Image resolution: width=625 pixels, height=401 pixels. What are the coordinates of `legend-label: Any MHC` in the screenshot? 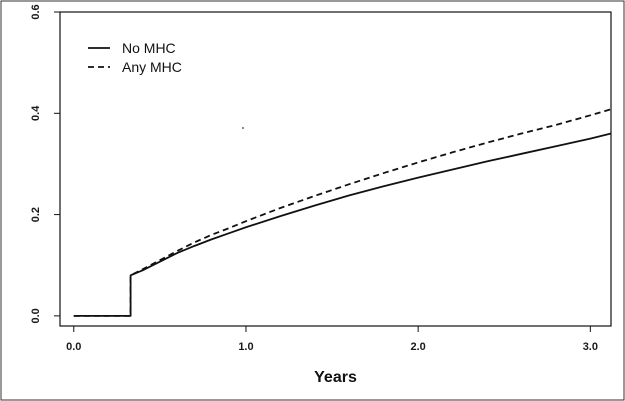 It's located at (152, 67).